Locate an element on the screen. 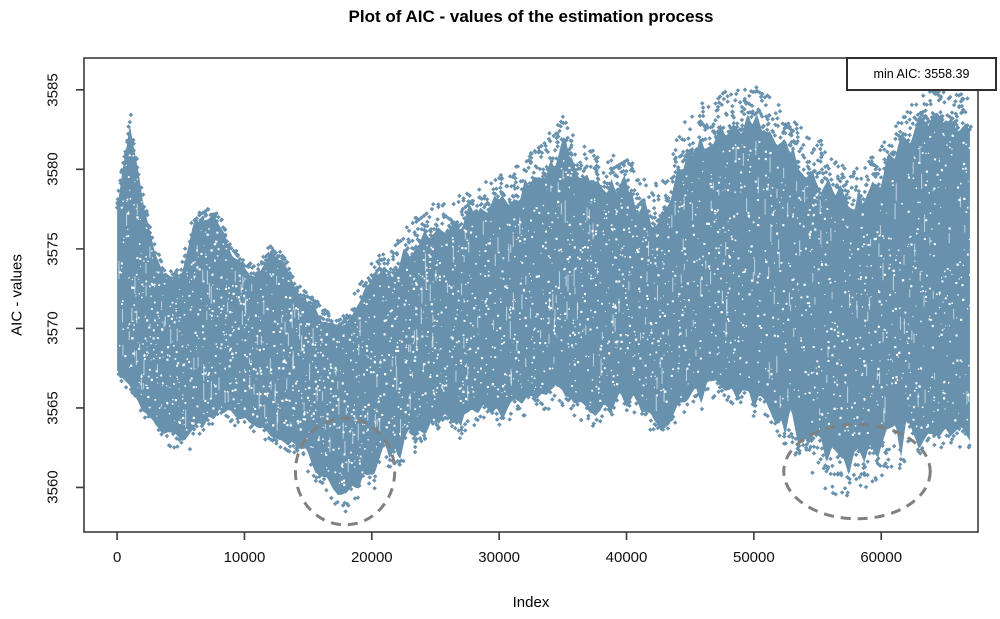 Image resolution: width=1000 pixels, height=619 pixels. y-tick-label: 3580 is located at coordinates (53, 169).